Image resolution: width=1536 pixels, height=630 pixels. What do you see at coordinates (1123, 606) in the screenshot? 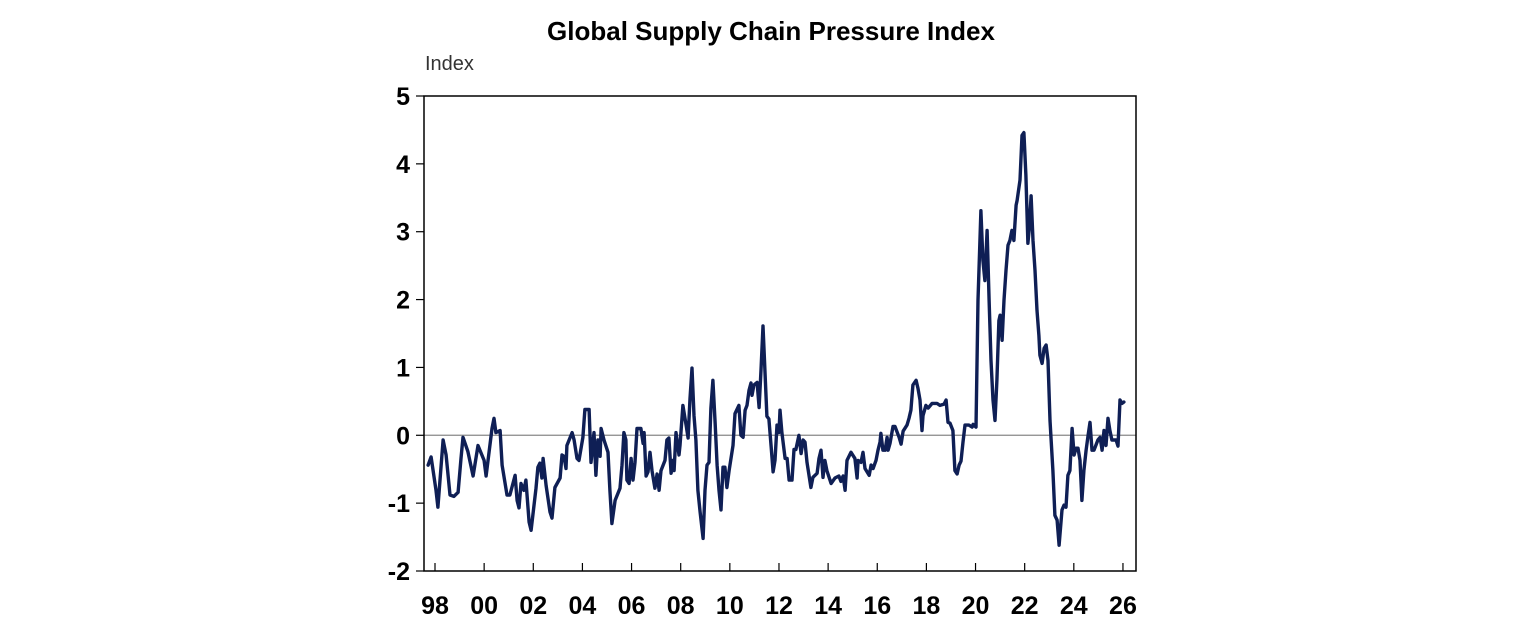
I see `x-tick-label: 26` at bounding box center [1123, 606].